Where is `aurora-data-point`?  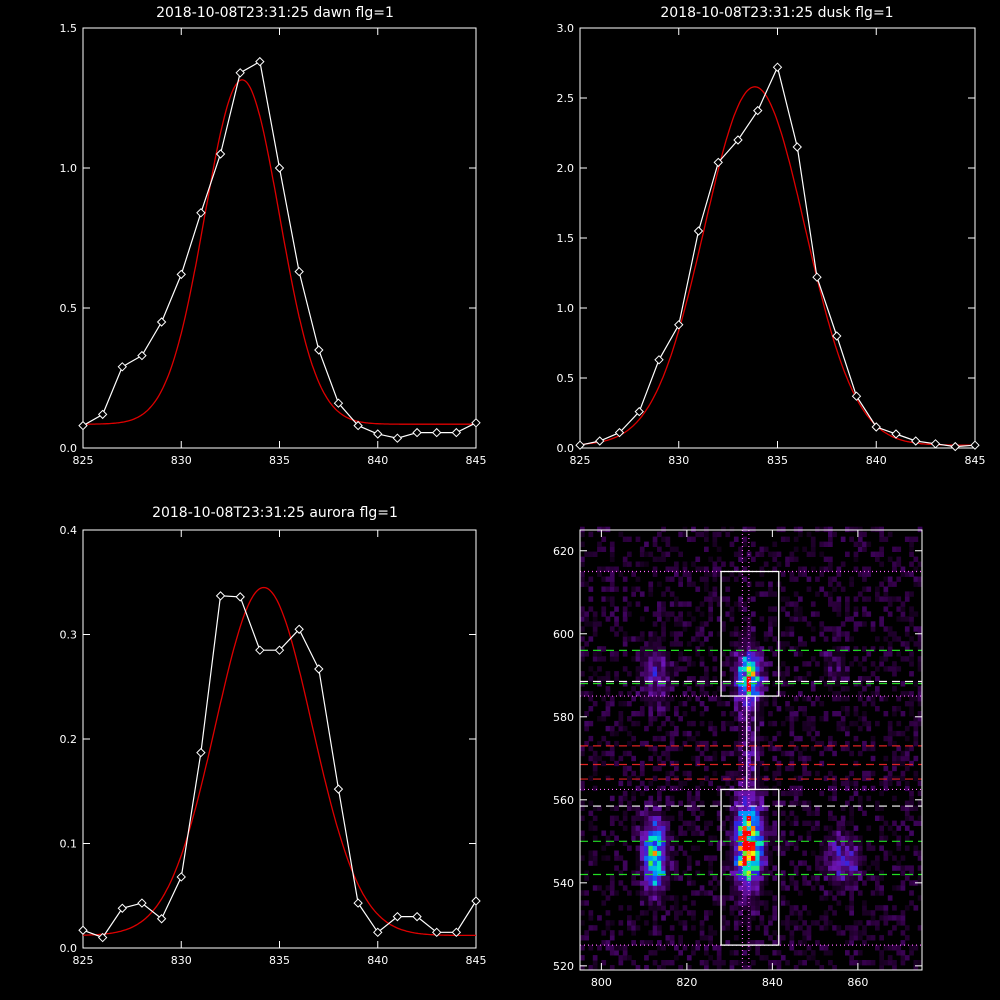 aurora-data-point is located at coordinates (299, 629).